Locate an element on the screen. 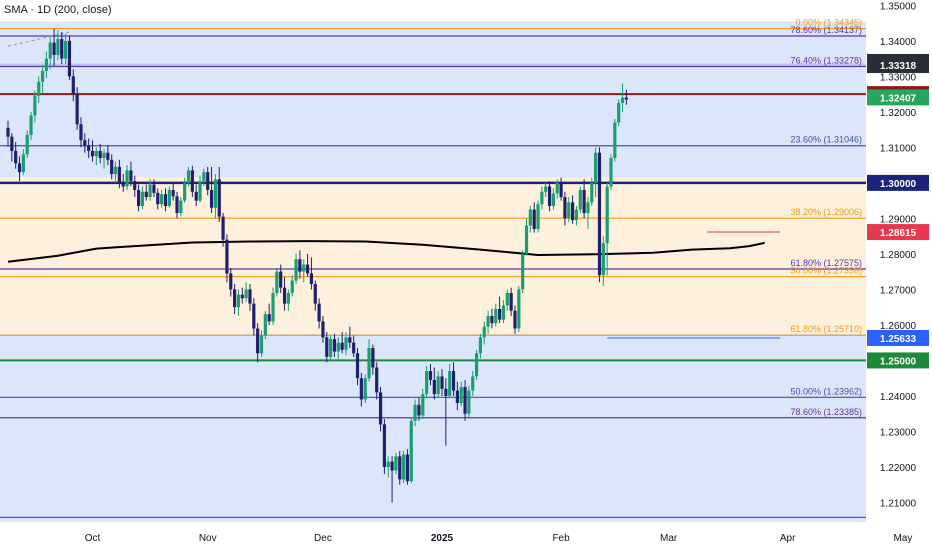 The height and width of the screenshot is (550, 932). sma-layer is located at coordinates (386, 251).